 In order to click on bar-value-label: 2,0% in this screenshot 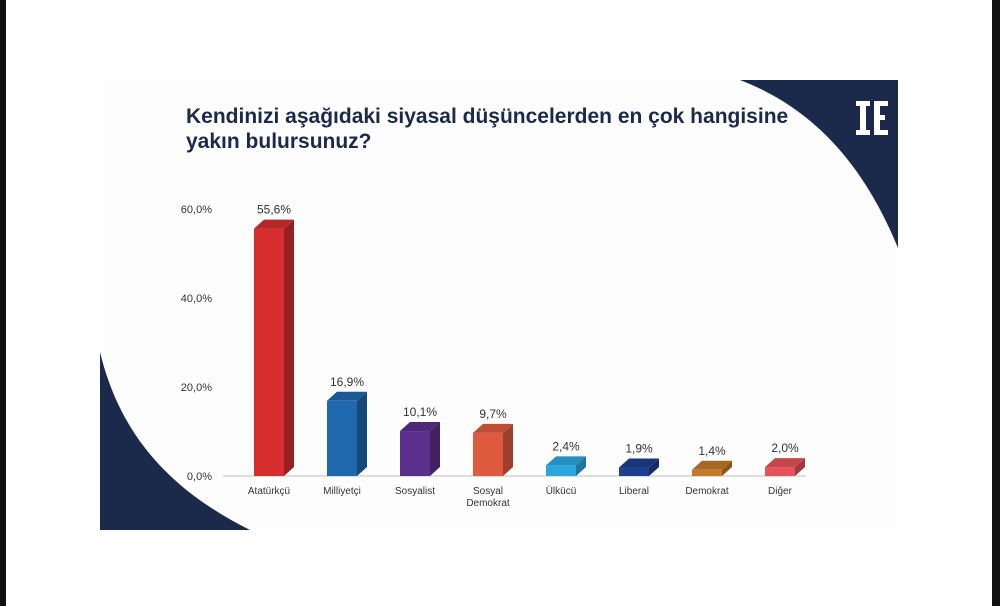, I will do `click(785, 448)`.